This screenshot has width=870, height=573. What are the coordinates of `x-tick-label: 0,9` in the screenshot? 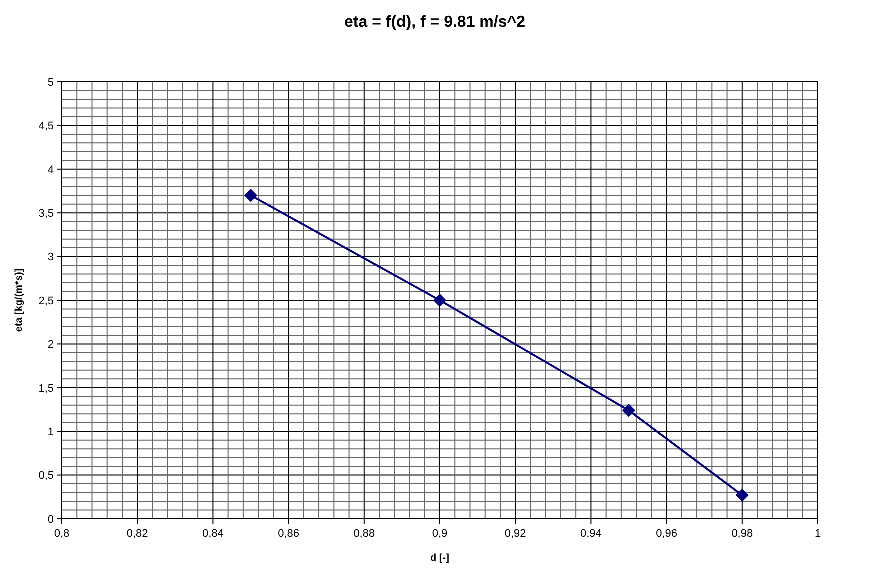 It's located at (440, 534).